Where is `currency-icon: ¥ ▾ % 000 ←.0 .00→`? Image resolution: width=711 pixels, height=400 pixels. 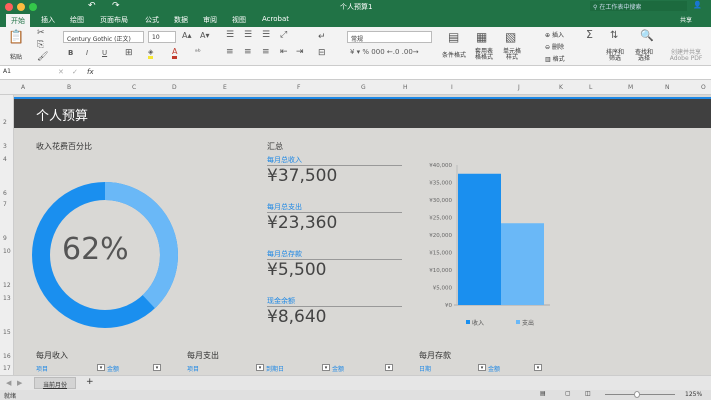 currency-icon: ¥ ▾ % 000 ←.0 .00→ is located at coordinates (384, 52).